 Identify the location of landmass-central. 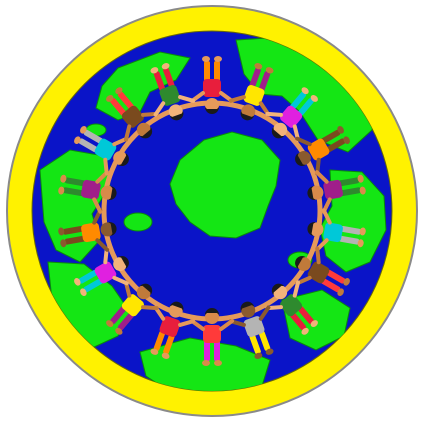
(225, 185).